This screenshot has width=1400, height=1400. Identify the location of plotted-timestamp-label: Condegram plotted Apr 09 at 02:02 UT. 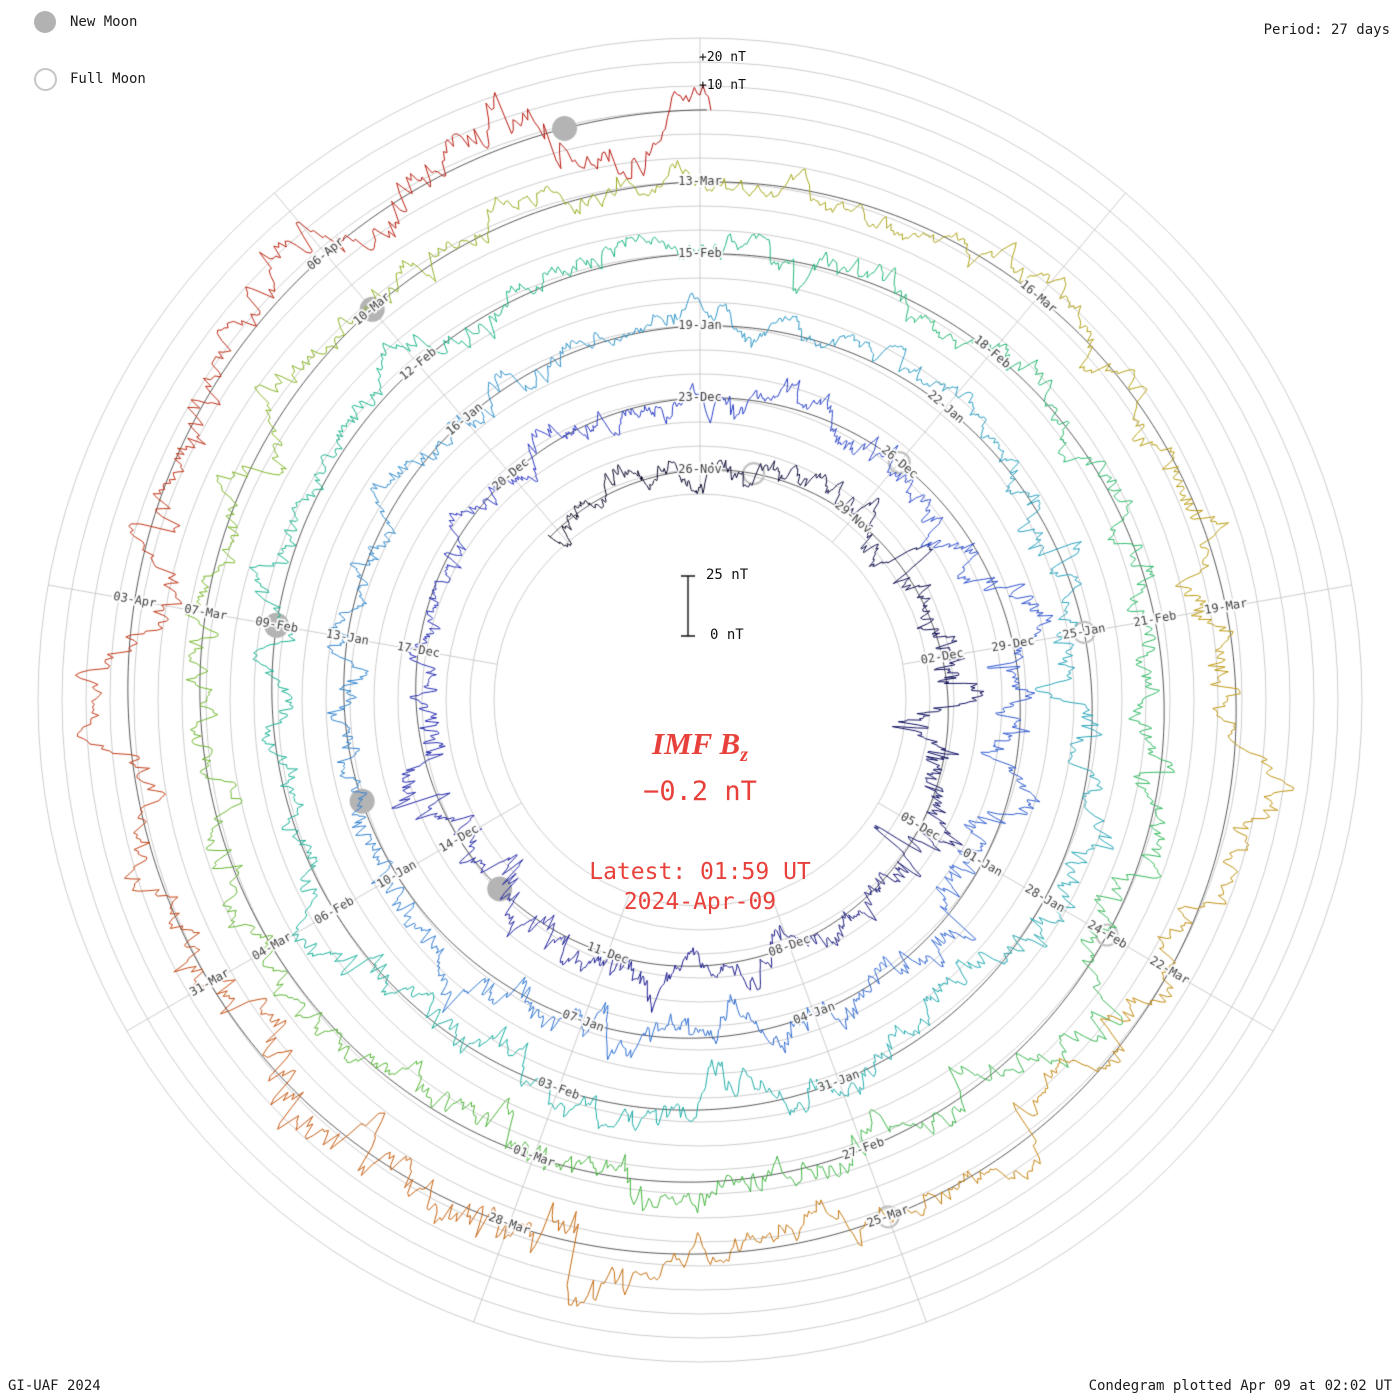
(1240, 1386).